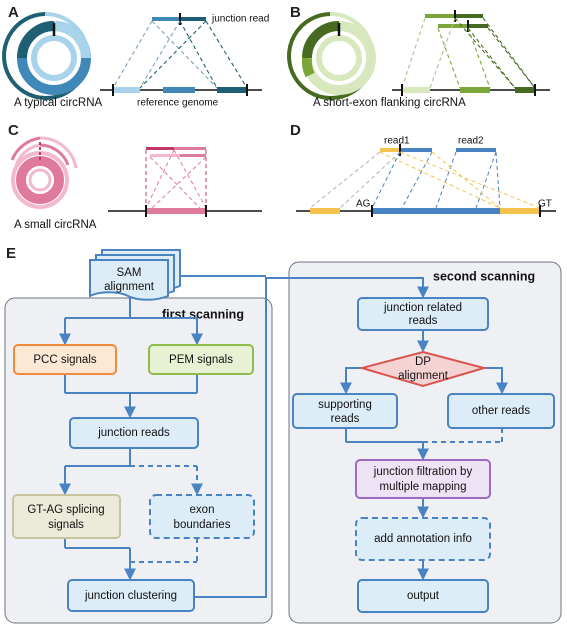 The image size is (567, 633). I want to click on panel-e-letter: E, so click(11, 253).